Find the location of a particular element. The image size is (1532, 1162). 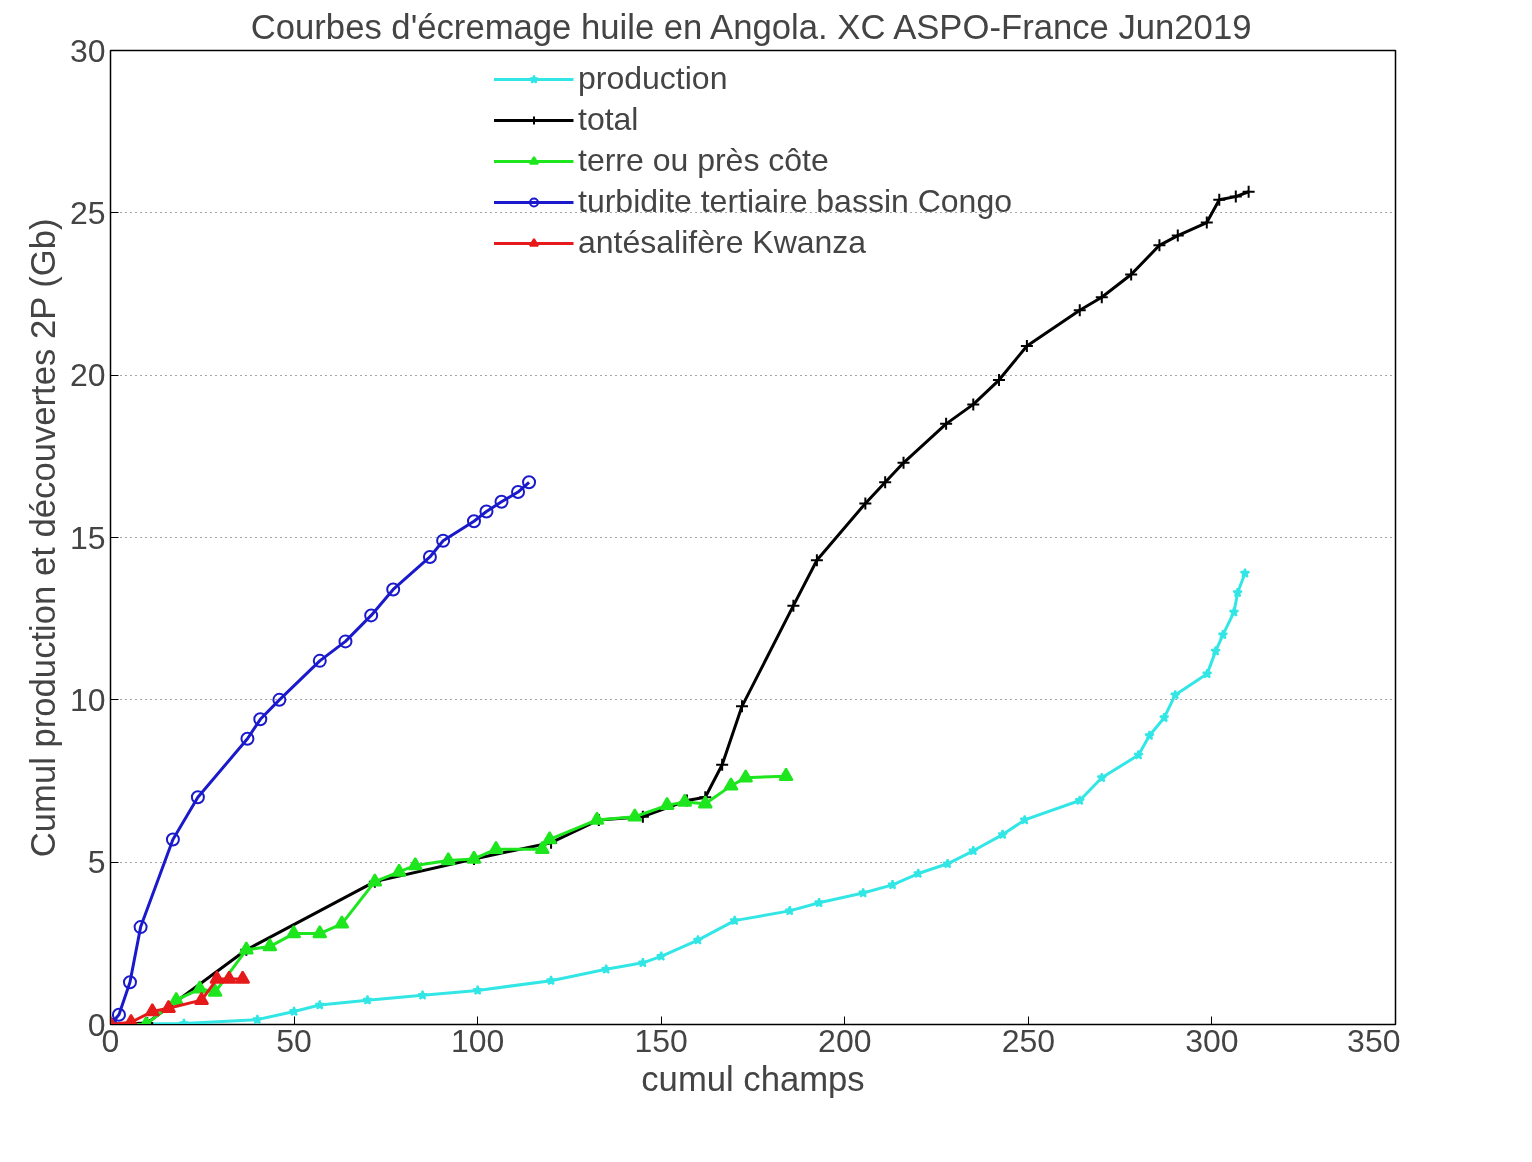

x-tick-label: 200 is located at coordinates (845, 1040).